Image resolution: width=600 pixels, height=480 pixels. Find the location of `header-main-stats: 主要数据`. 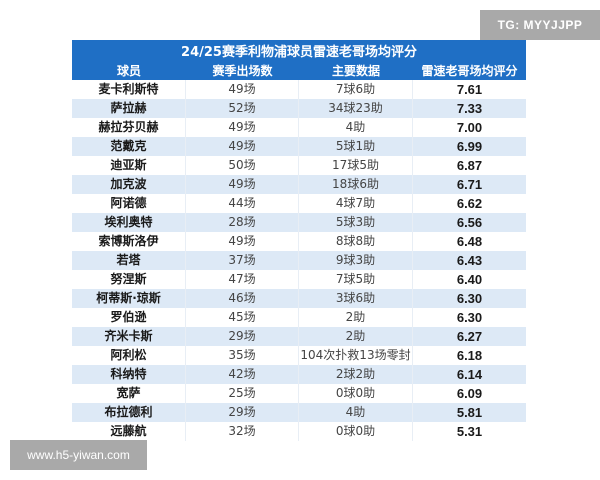

header-main-stats: 主要数据 is located at coordinates (355, 70).